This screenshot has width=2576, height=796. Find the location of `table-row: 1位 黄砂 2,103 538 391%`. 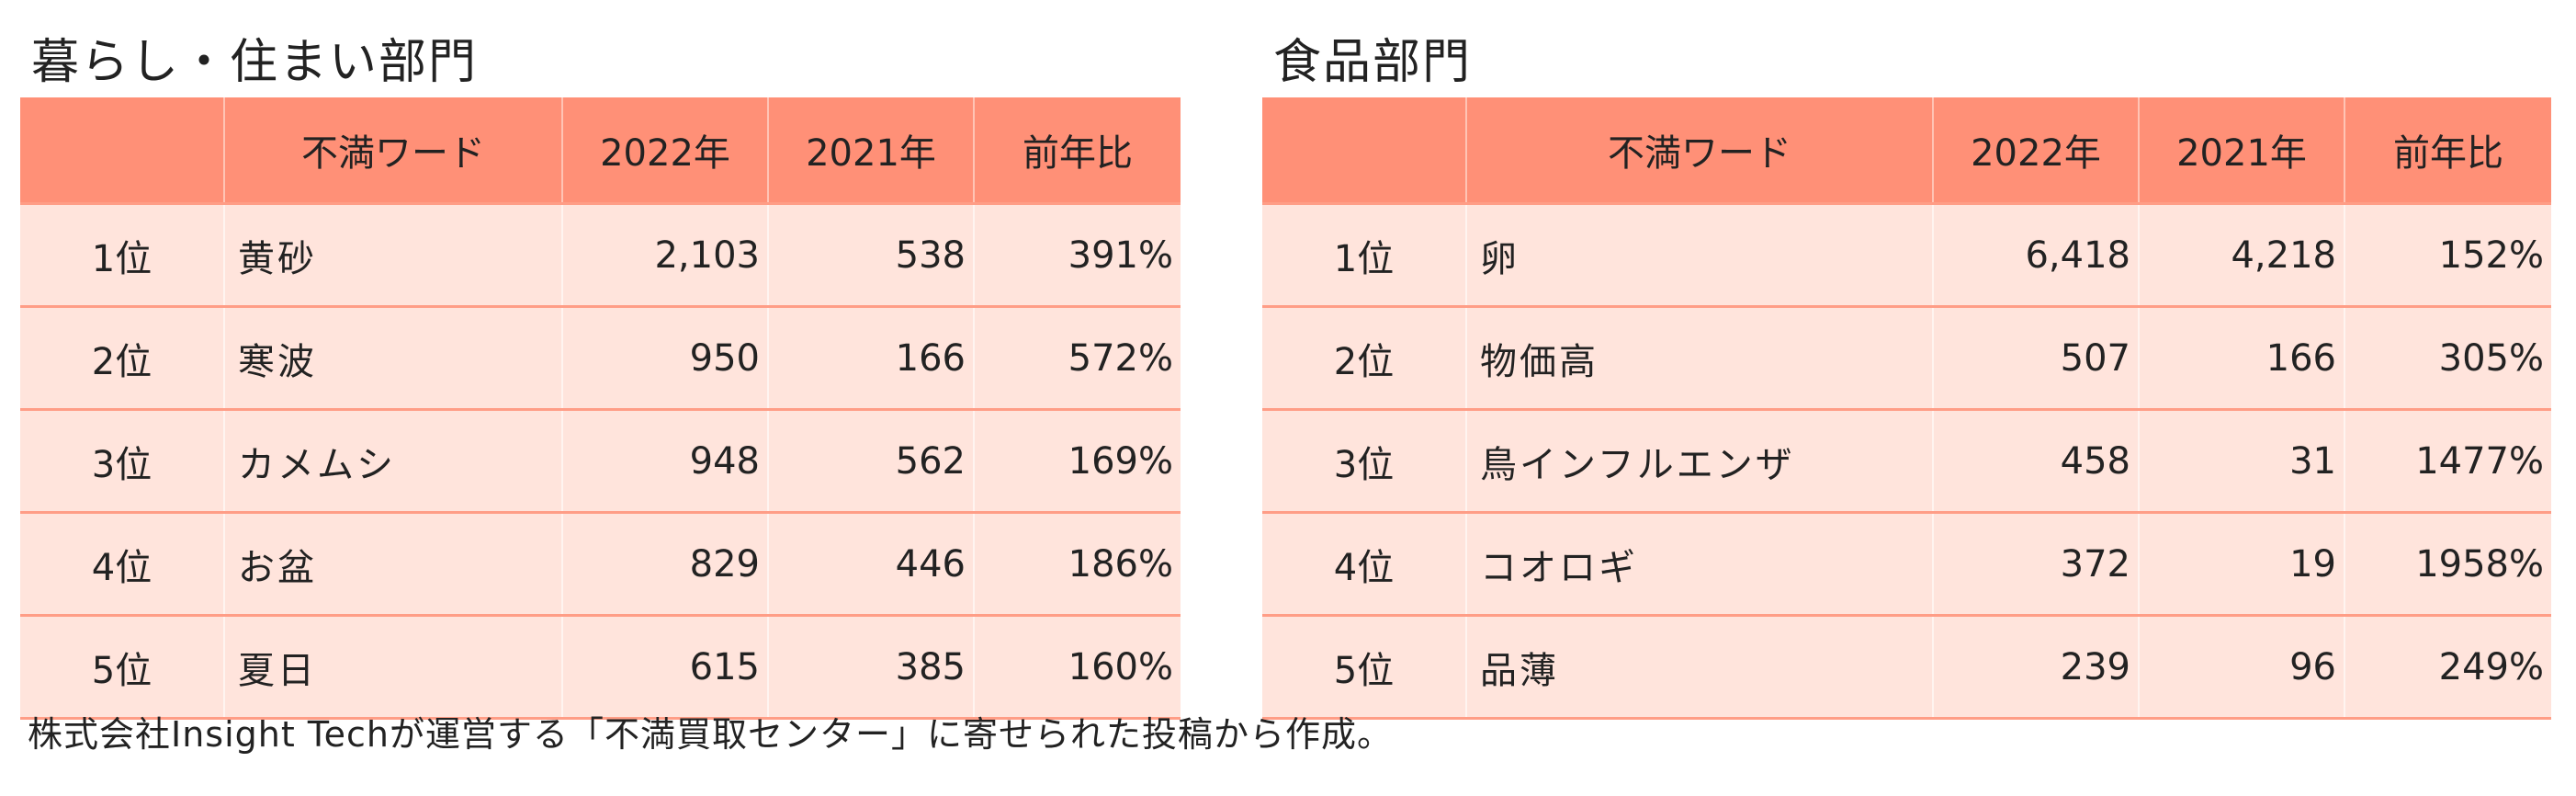

table-row: 1位 黄砂 2,103 538 391% is located at coordinates (600, 254).